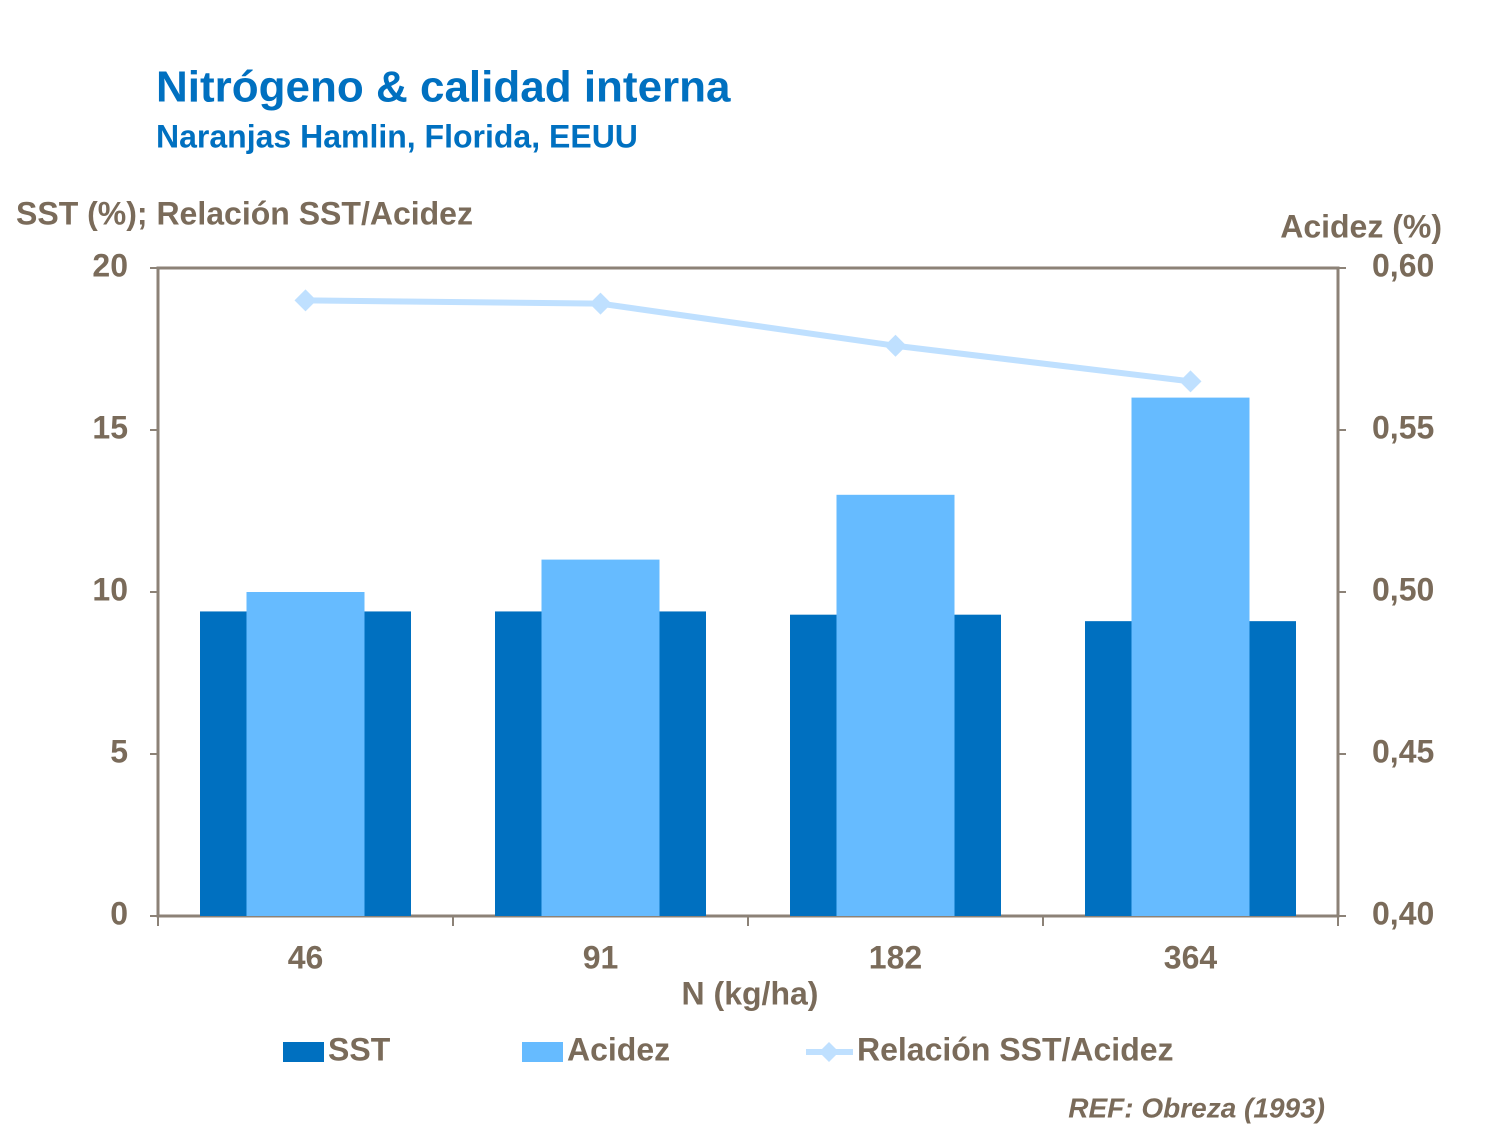  What do you see at coordinates (110, 427) in the screenshot?
I see `y-tick-label: 15` at bounding box center [110, 427].